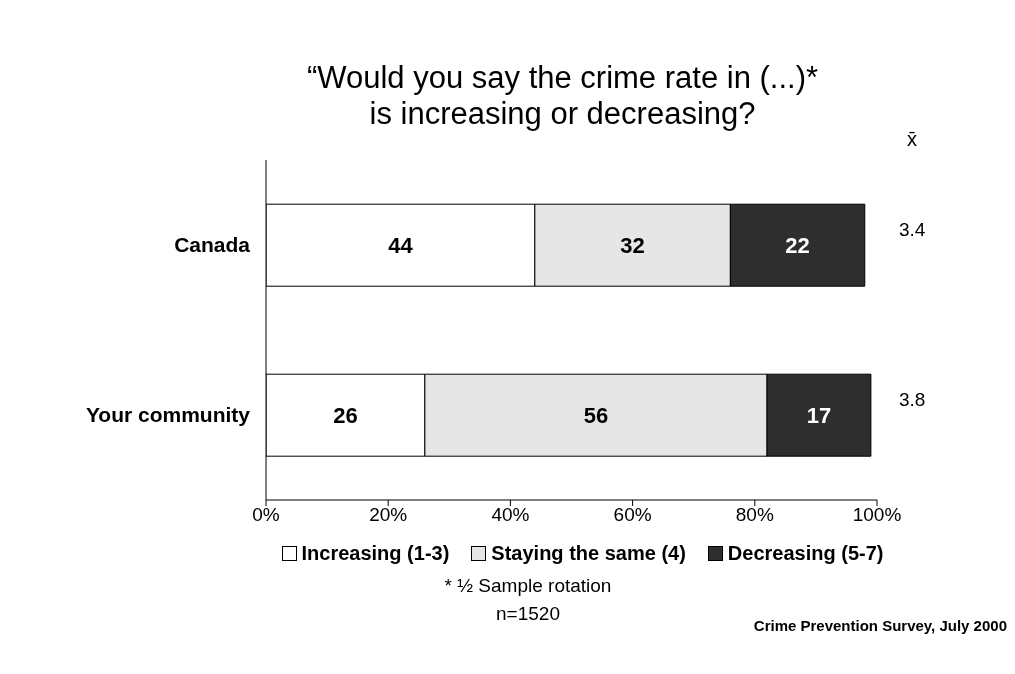 Image resolution: width=1015 pixels, height=674 pixels. What do you see at coordinates (588, 553) in the screenshot?
I see `legend-label: Staying the same (4)` at bounding box center [588, 553].